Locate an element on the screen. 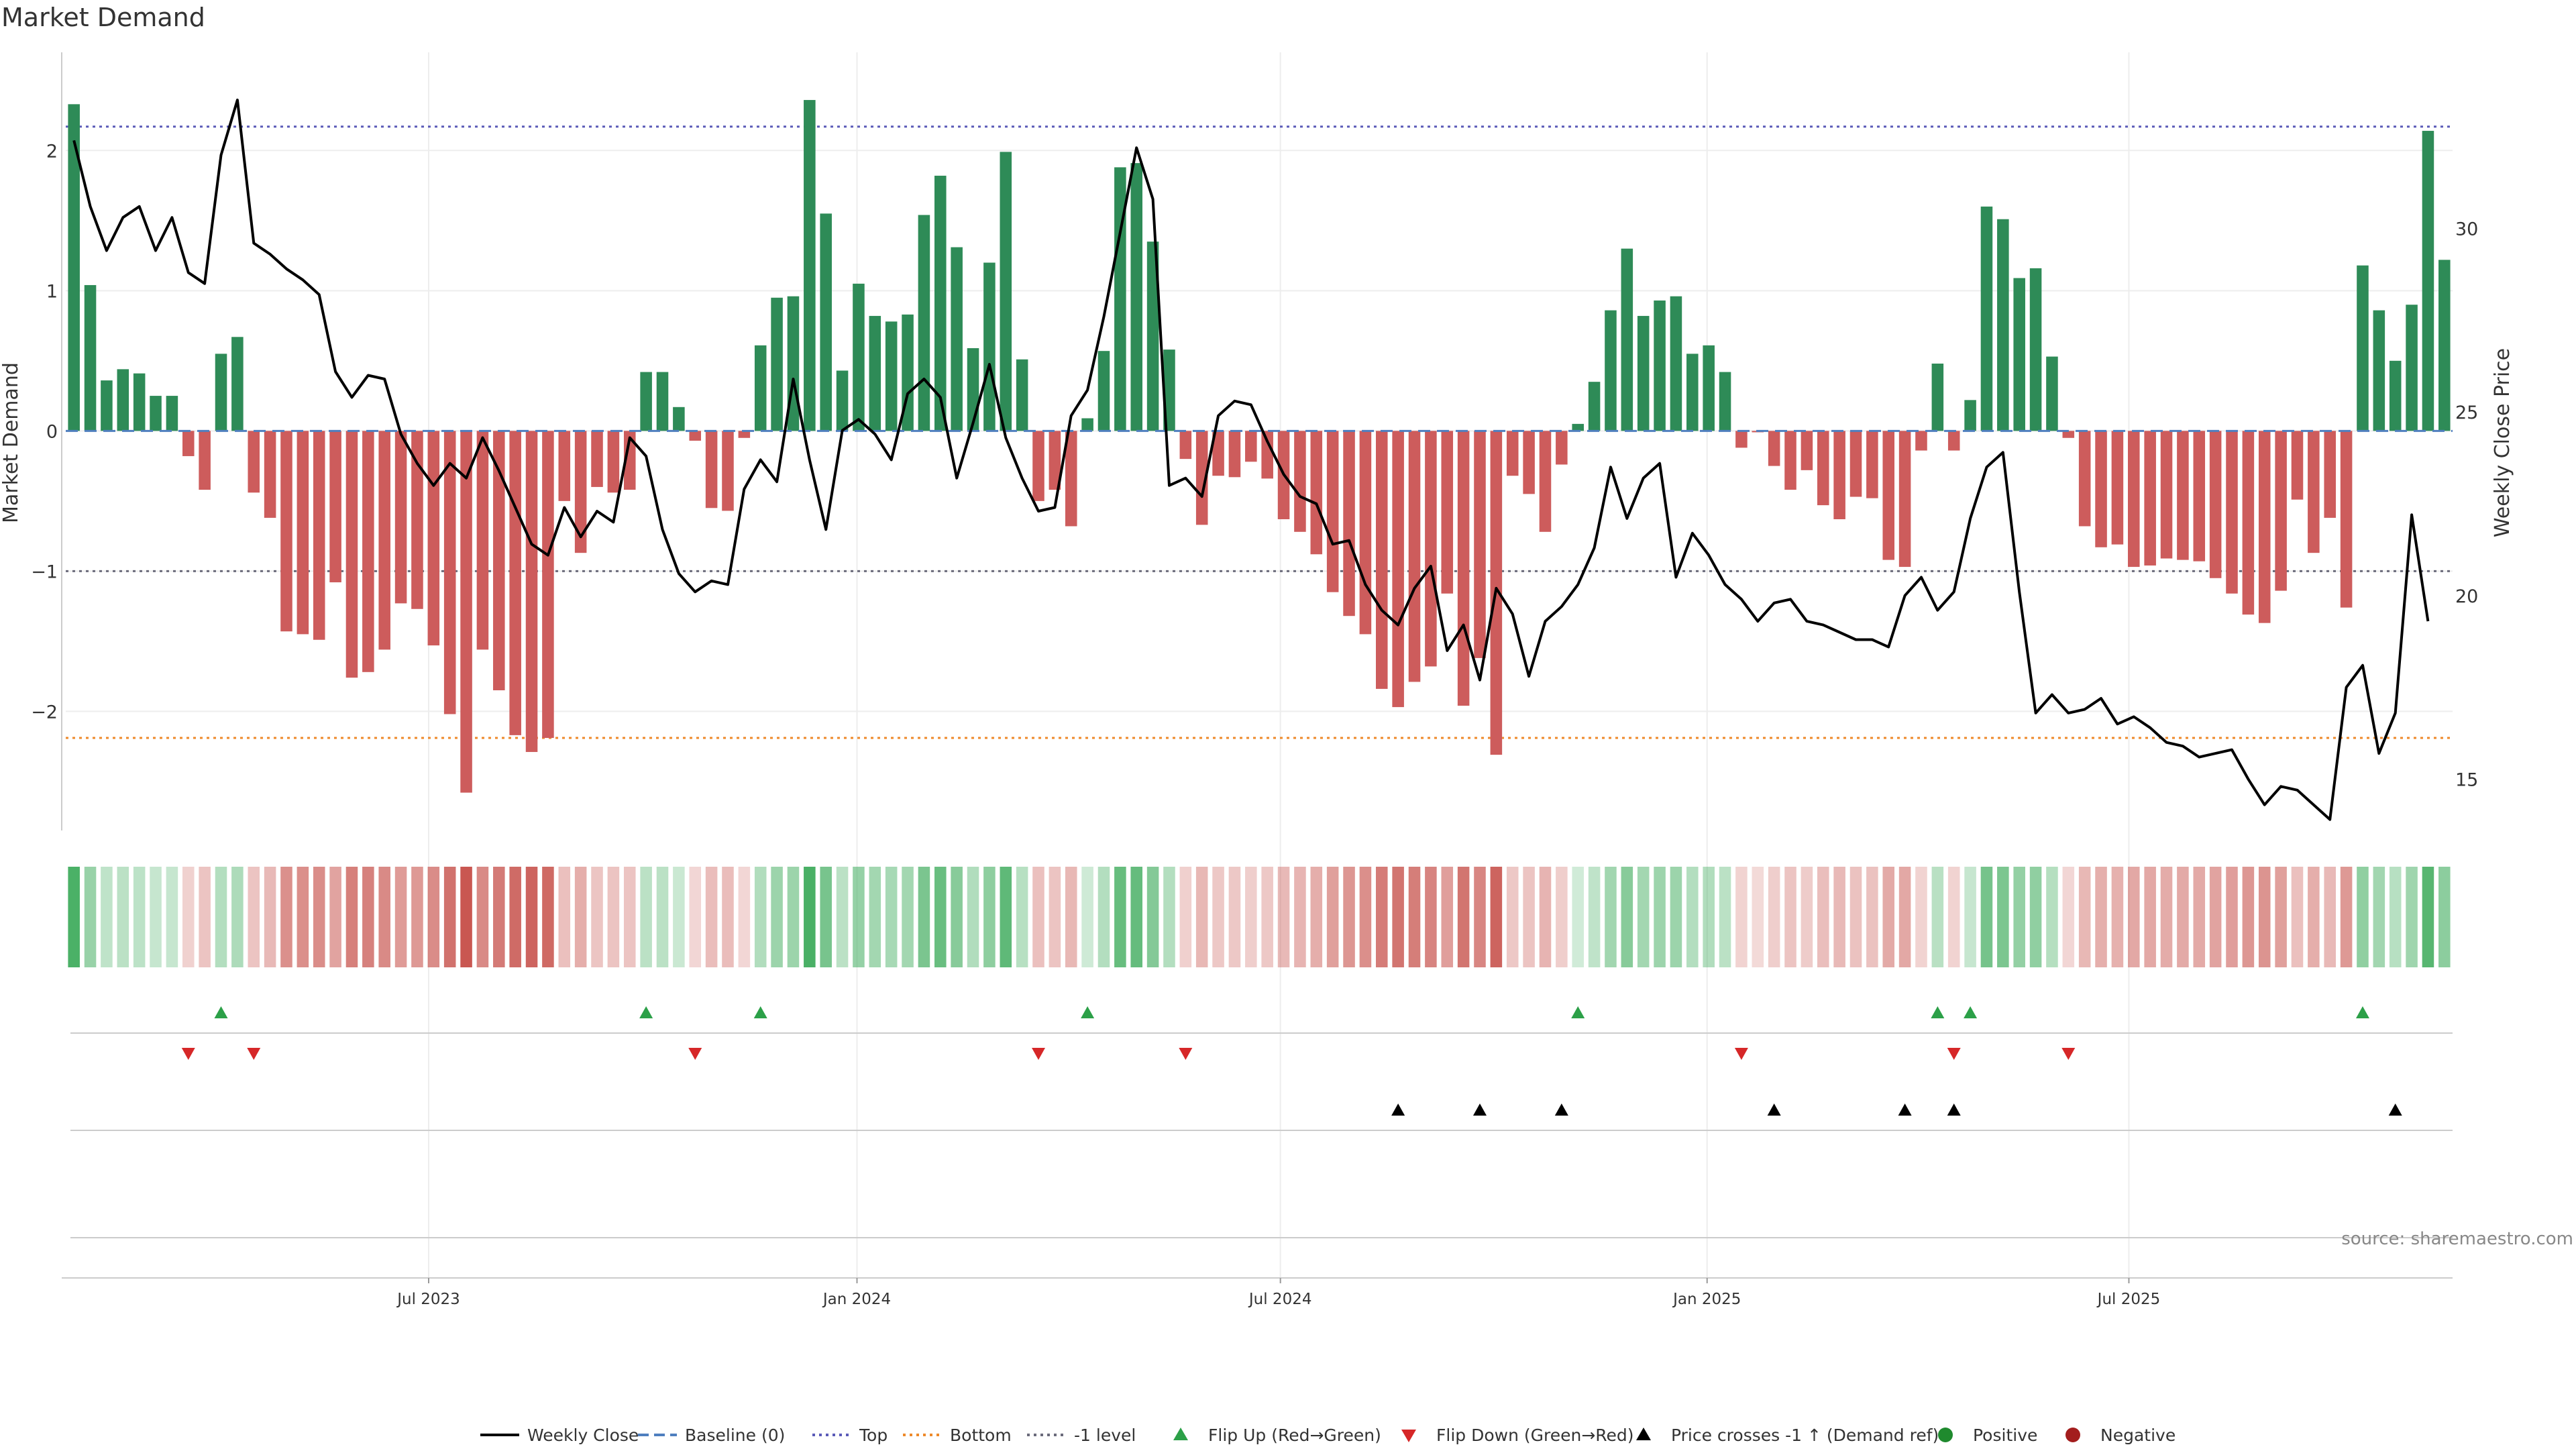 Image resolution: width=2576 pixels, height=1449 pixels. left-y-tick-label: −1 is located at coordinates (44, 571).